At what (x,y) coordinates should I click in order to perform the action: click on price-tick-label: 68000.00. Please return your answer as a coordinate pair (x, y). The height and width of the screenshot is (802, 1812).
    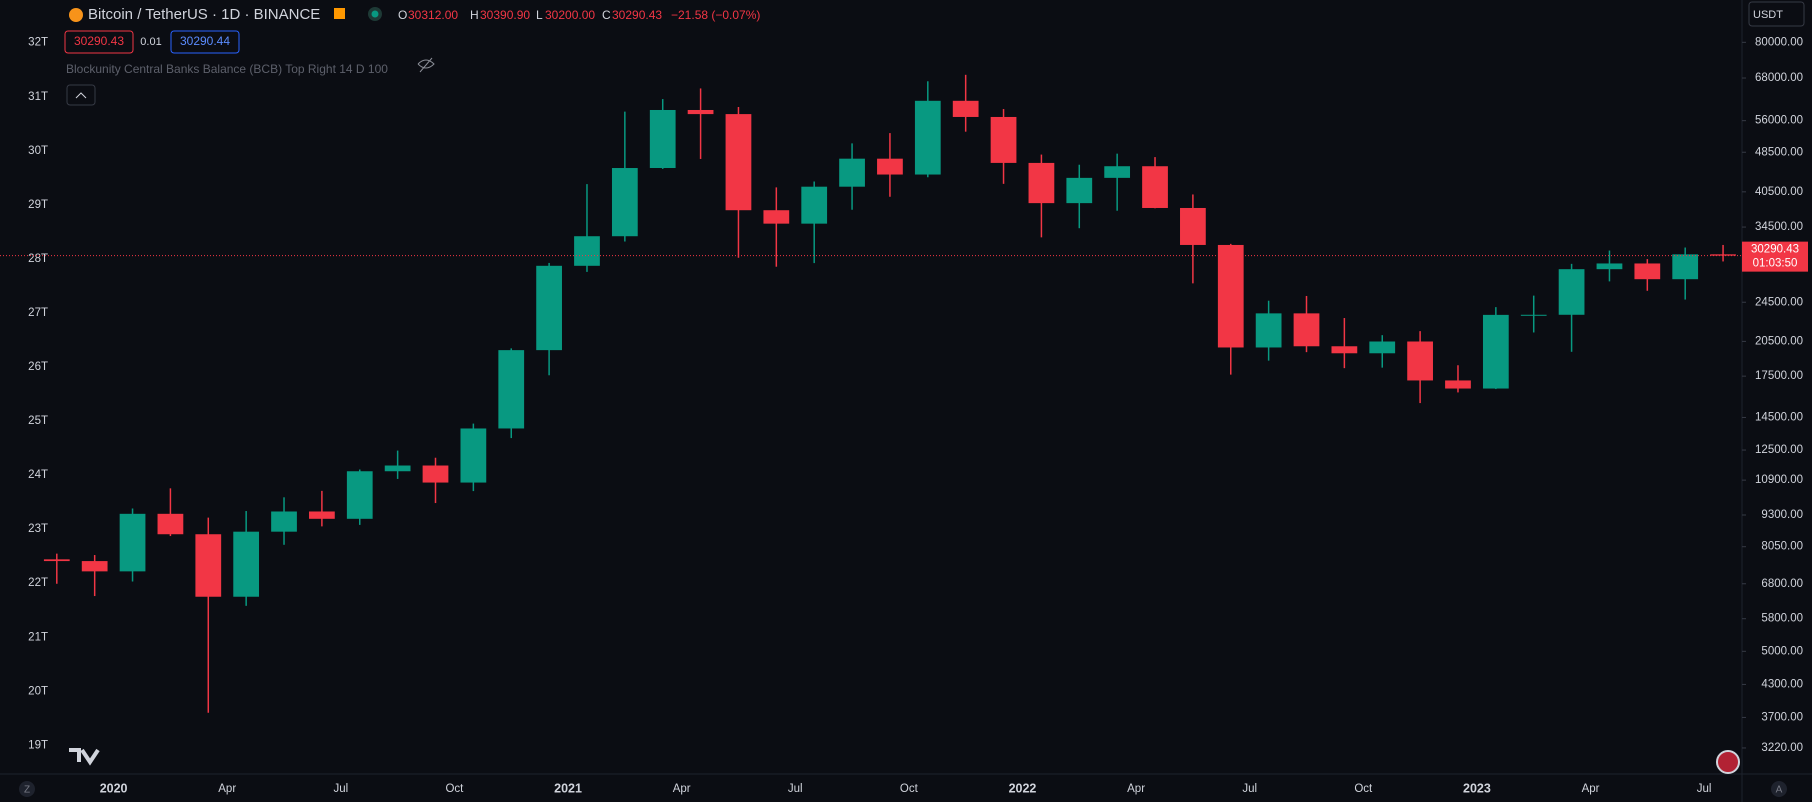
    Looking at the image, I should click on (1779, 78).